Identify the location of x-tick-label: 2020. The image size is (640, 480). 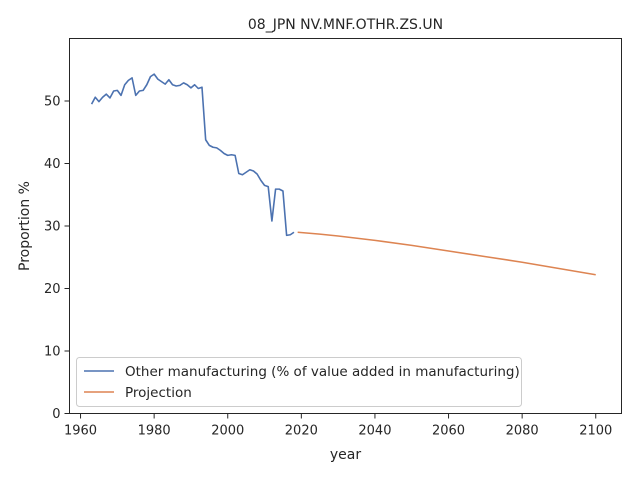
(301, 431).